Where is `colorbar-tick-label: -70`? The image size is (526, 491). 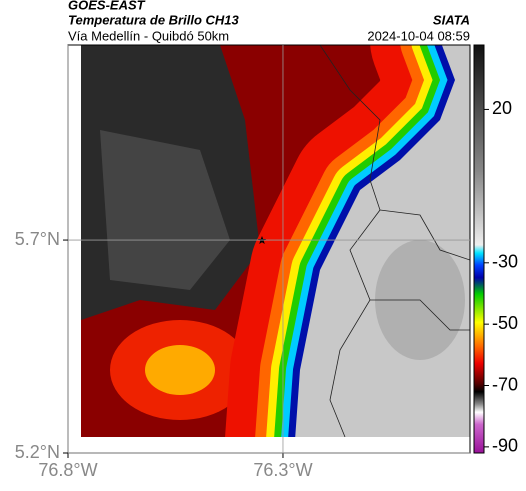 colorbar-tick-label: -70 is located at coordinates (505, 384).